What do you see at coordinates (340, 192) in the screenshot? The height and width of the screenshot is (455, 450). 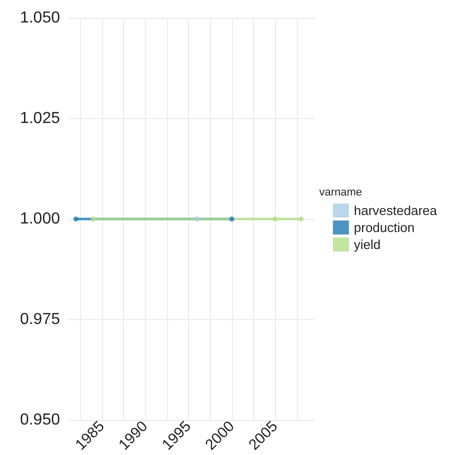 I see `legend-title: varname` at bounding box center [340, 192].